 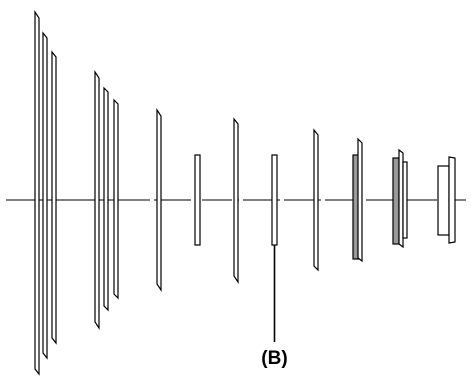 What do you see at coordinates (274, 358) in the screenshot?
I see `callout-label: (B)` at bounding box center [274, 358].